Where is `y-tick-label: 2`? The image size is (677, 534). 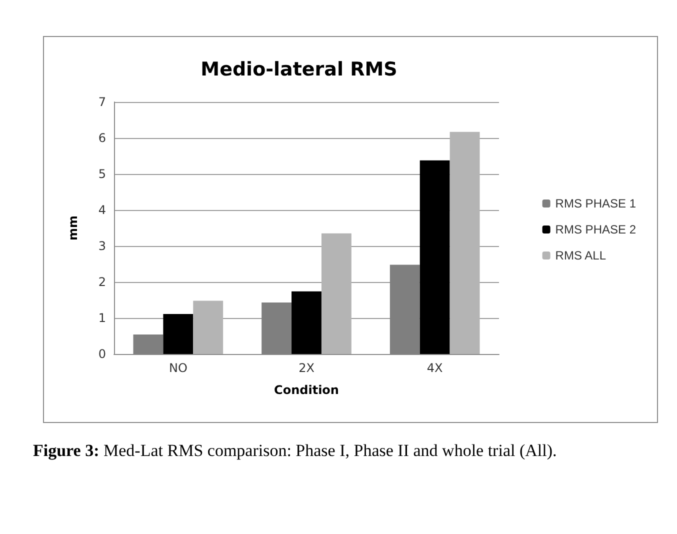 y-tick-label: 2 is located at coordinates (102, 282).